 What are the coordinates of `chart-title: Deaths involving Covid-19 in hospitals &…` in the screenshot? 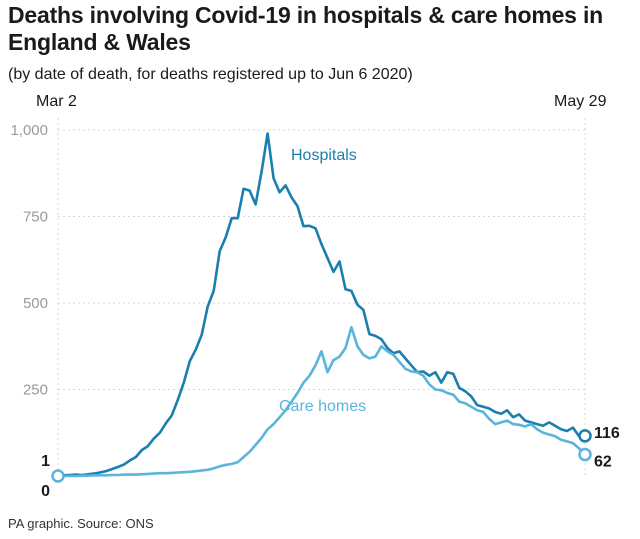 It's located at (306, 28).